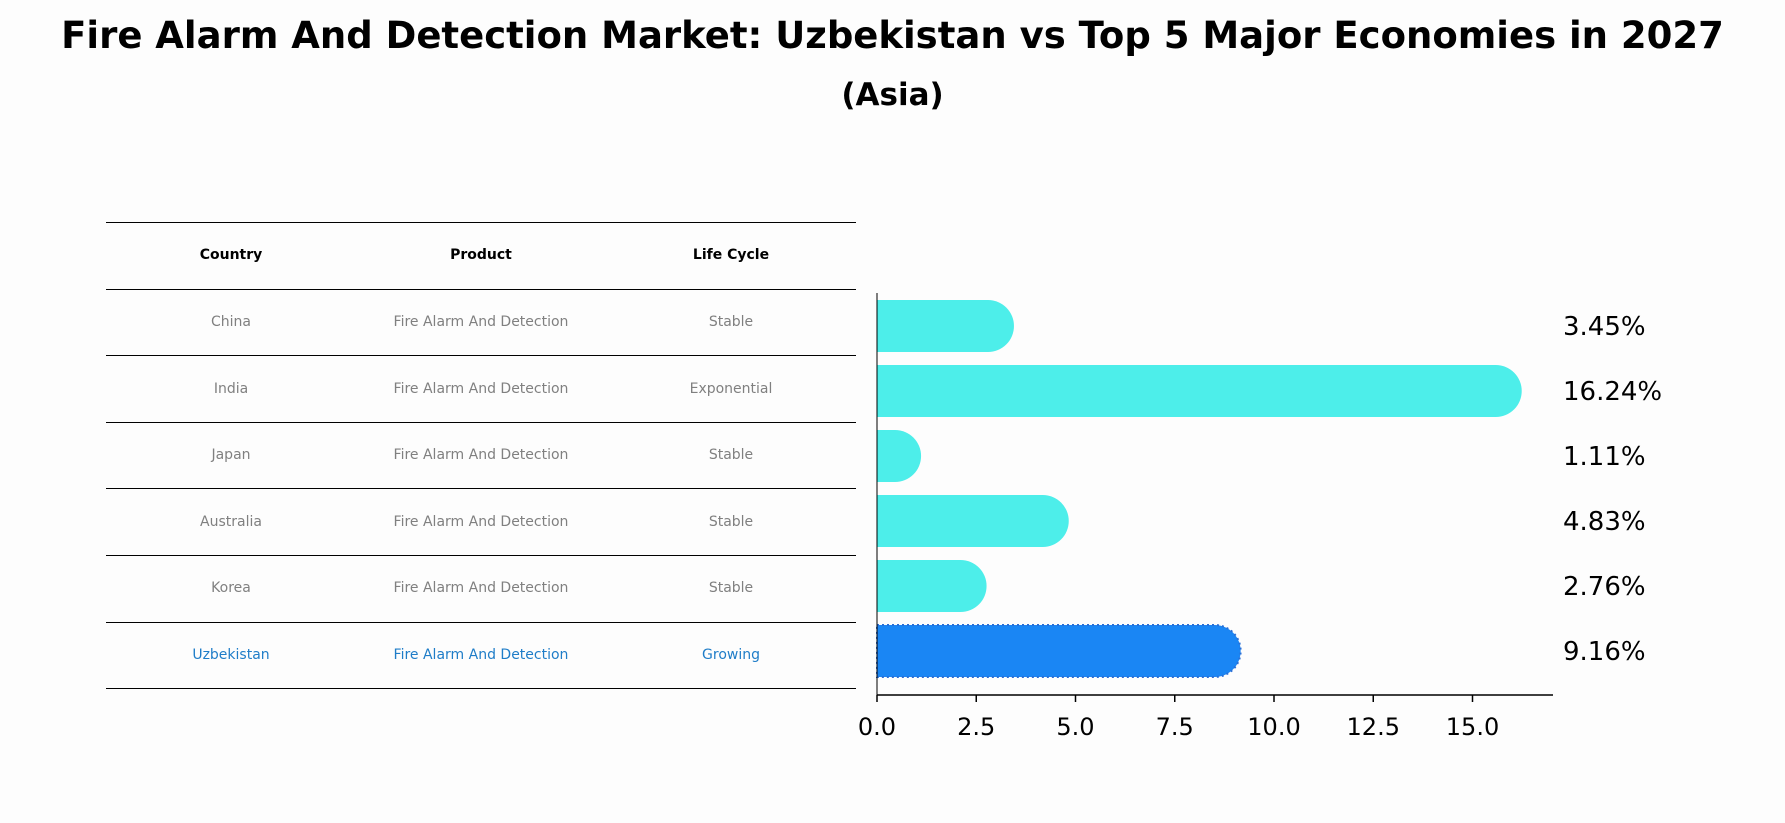  What do you see at coordinates (231, 521) in the screenshot?
I see `table-cell-country: Australia` at bounding box center [231, 521].